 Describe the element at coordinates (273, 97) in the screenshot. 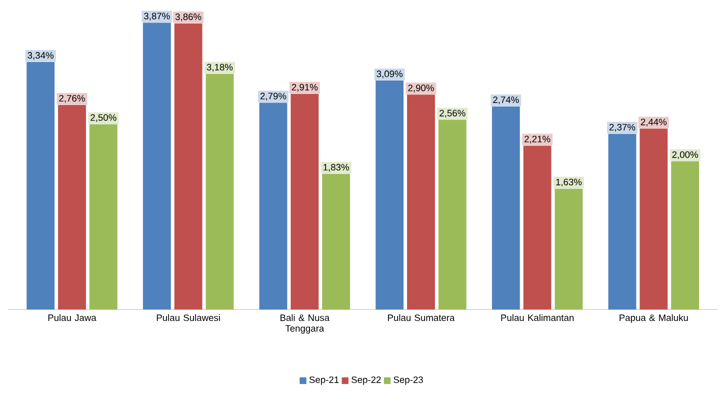

I see `data-label: 2,79%` at that location.